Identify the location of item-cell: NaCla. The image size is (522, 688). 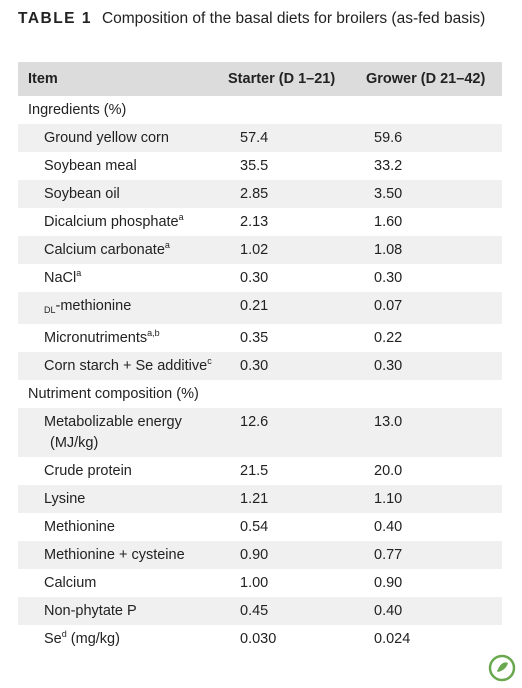
(123, 278).